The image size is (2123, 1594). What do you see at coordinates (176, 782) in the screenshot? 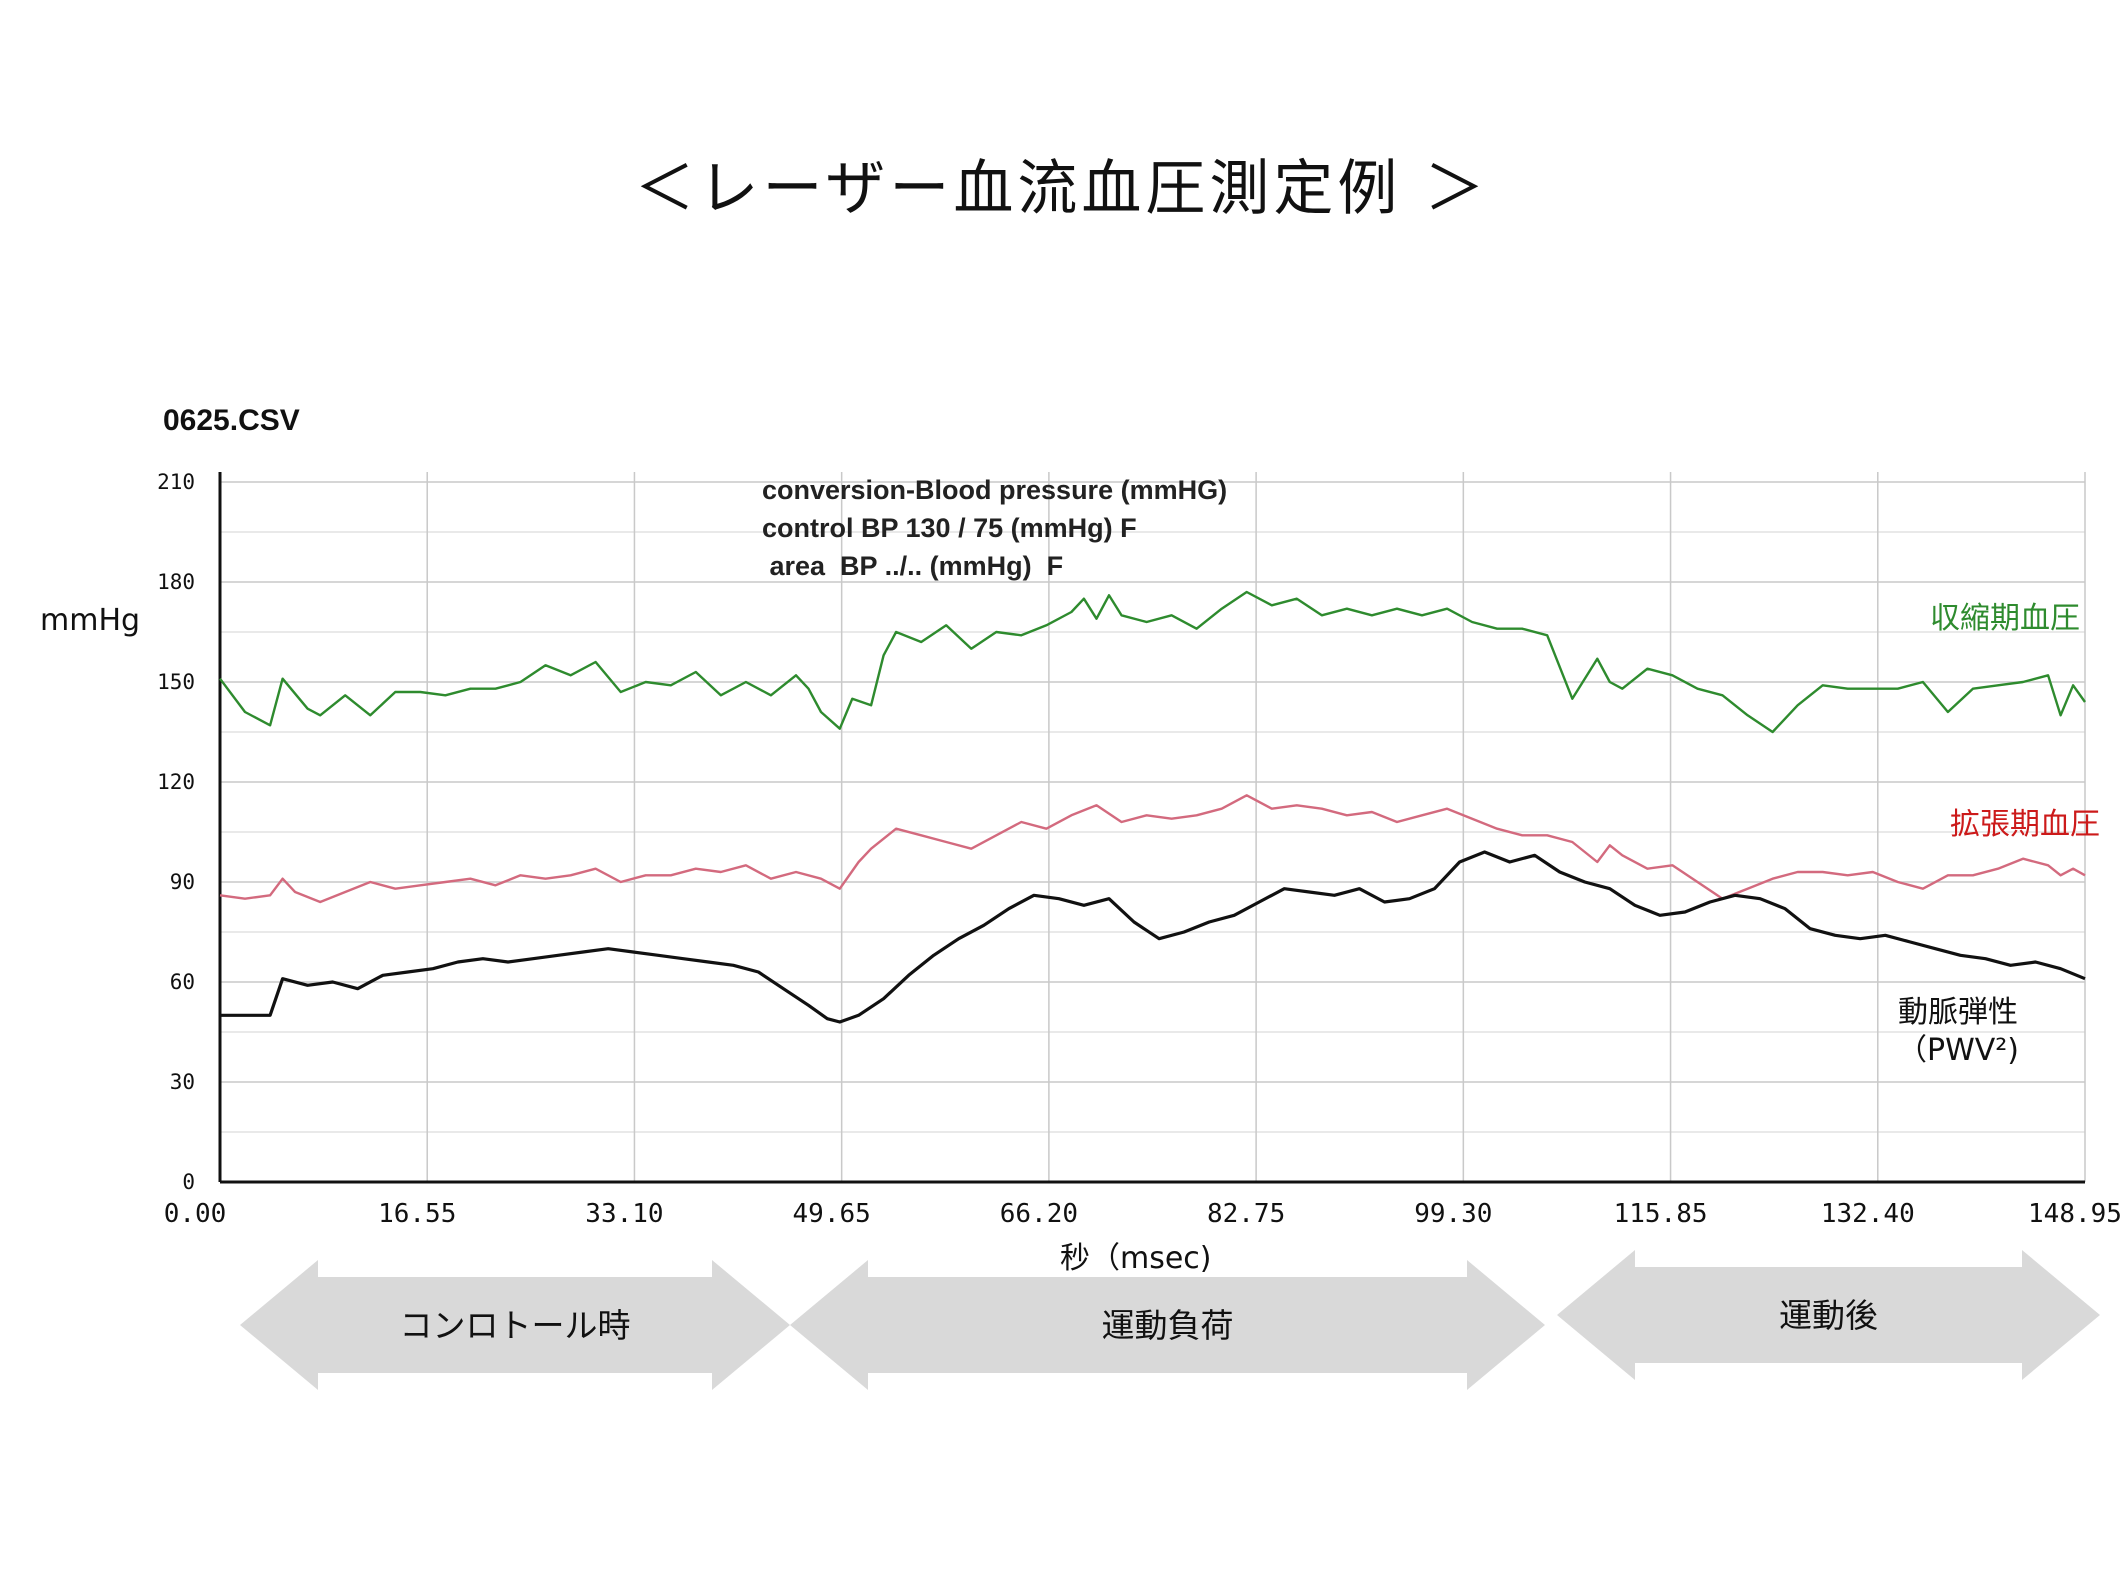
I see `y-tick-label: 120` at bounding box center [176, 782].